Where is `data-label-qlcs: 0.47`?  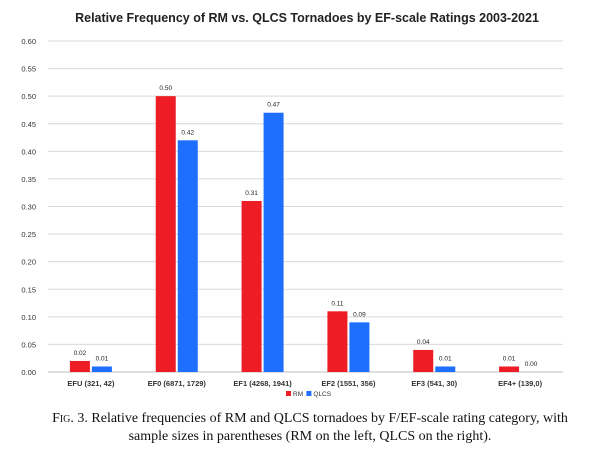 data-label-qlcs: 0.47 is located at coordinates (273, 105).